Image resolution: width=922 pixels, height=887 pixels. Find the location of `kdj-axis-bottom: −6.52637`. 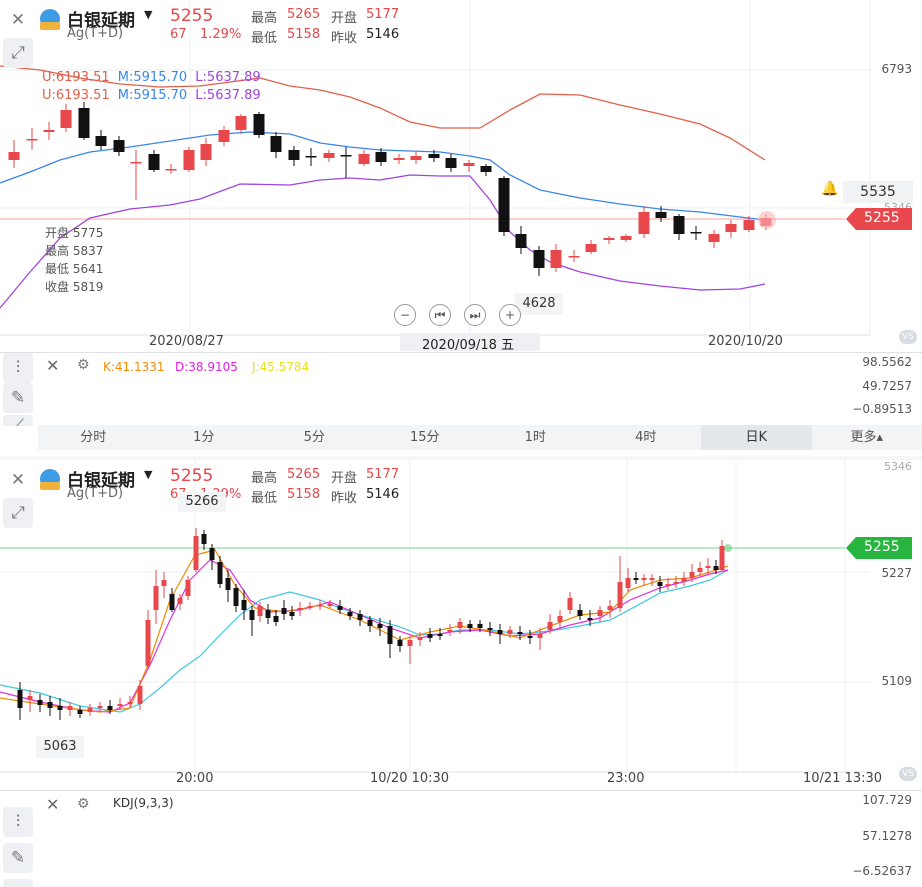

kdj-axis-bottom: −6.52637 is located at coordinates (882, 871).